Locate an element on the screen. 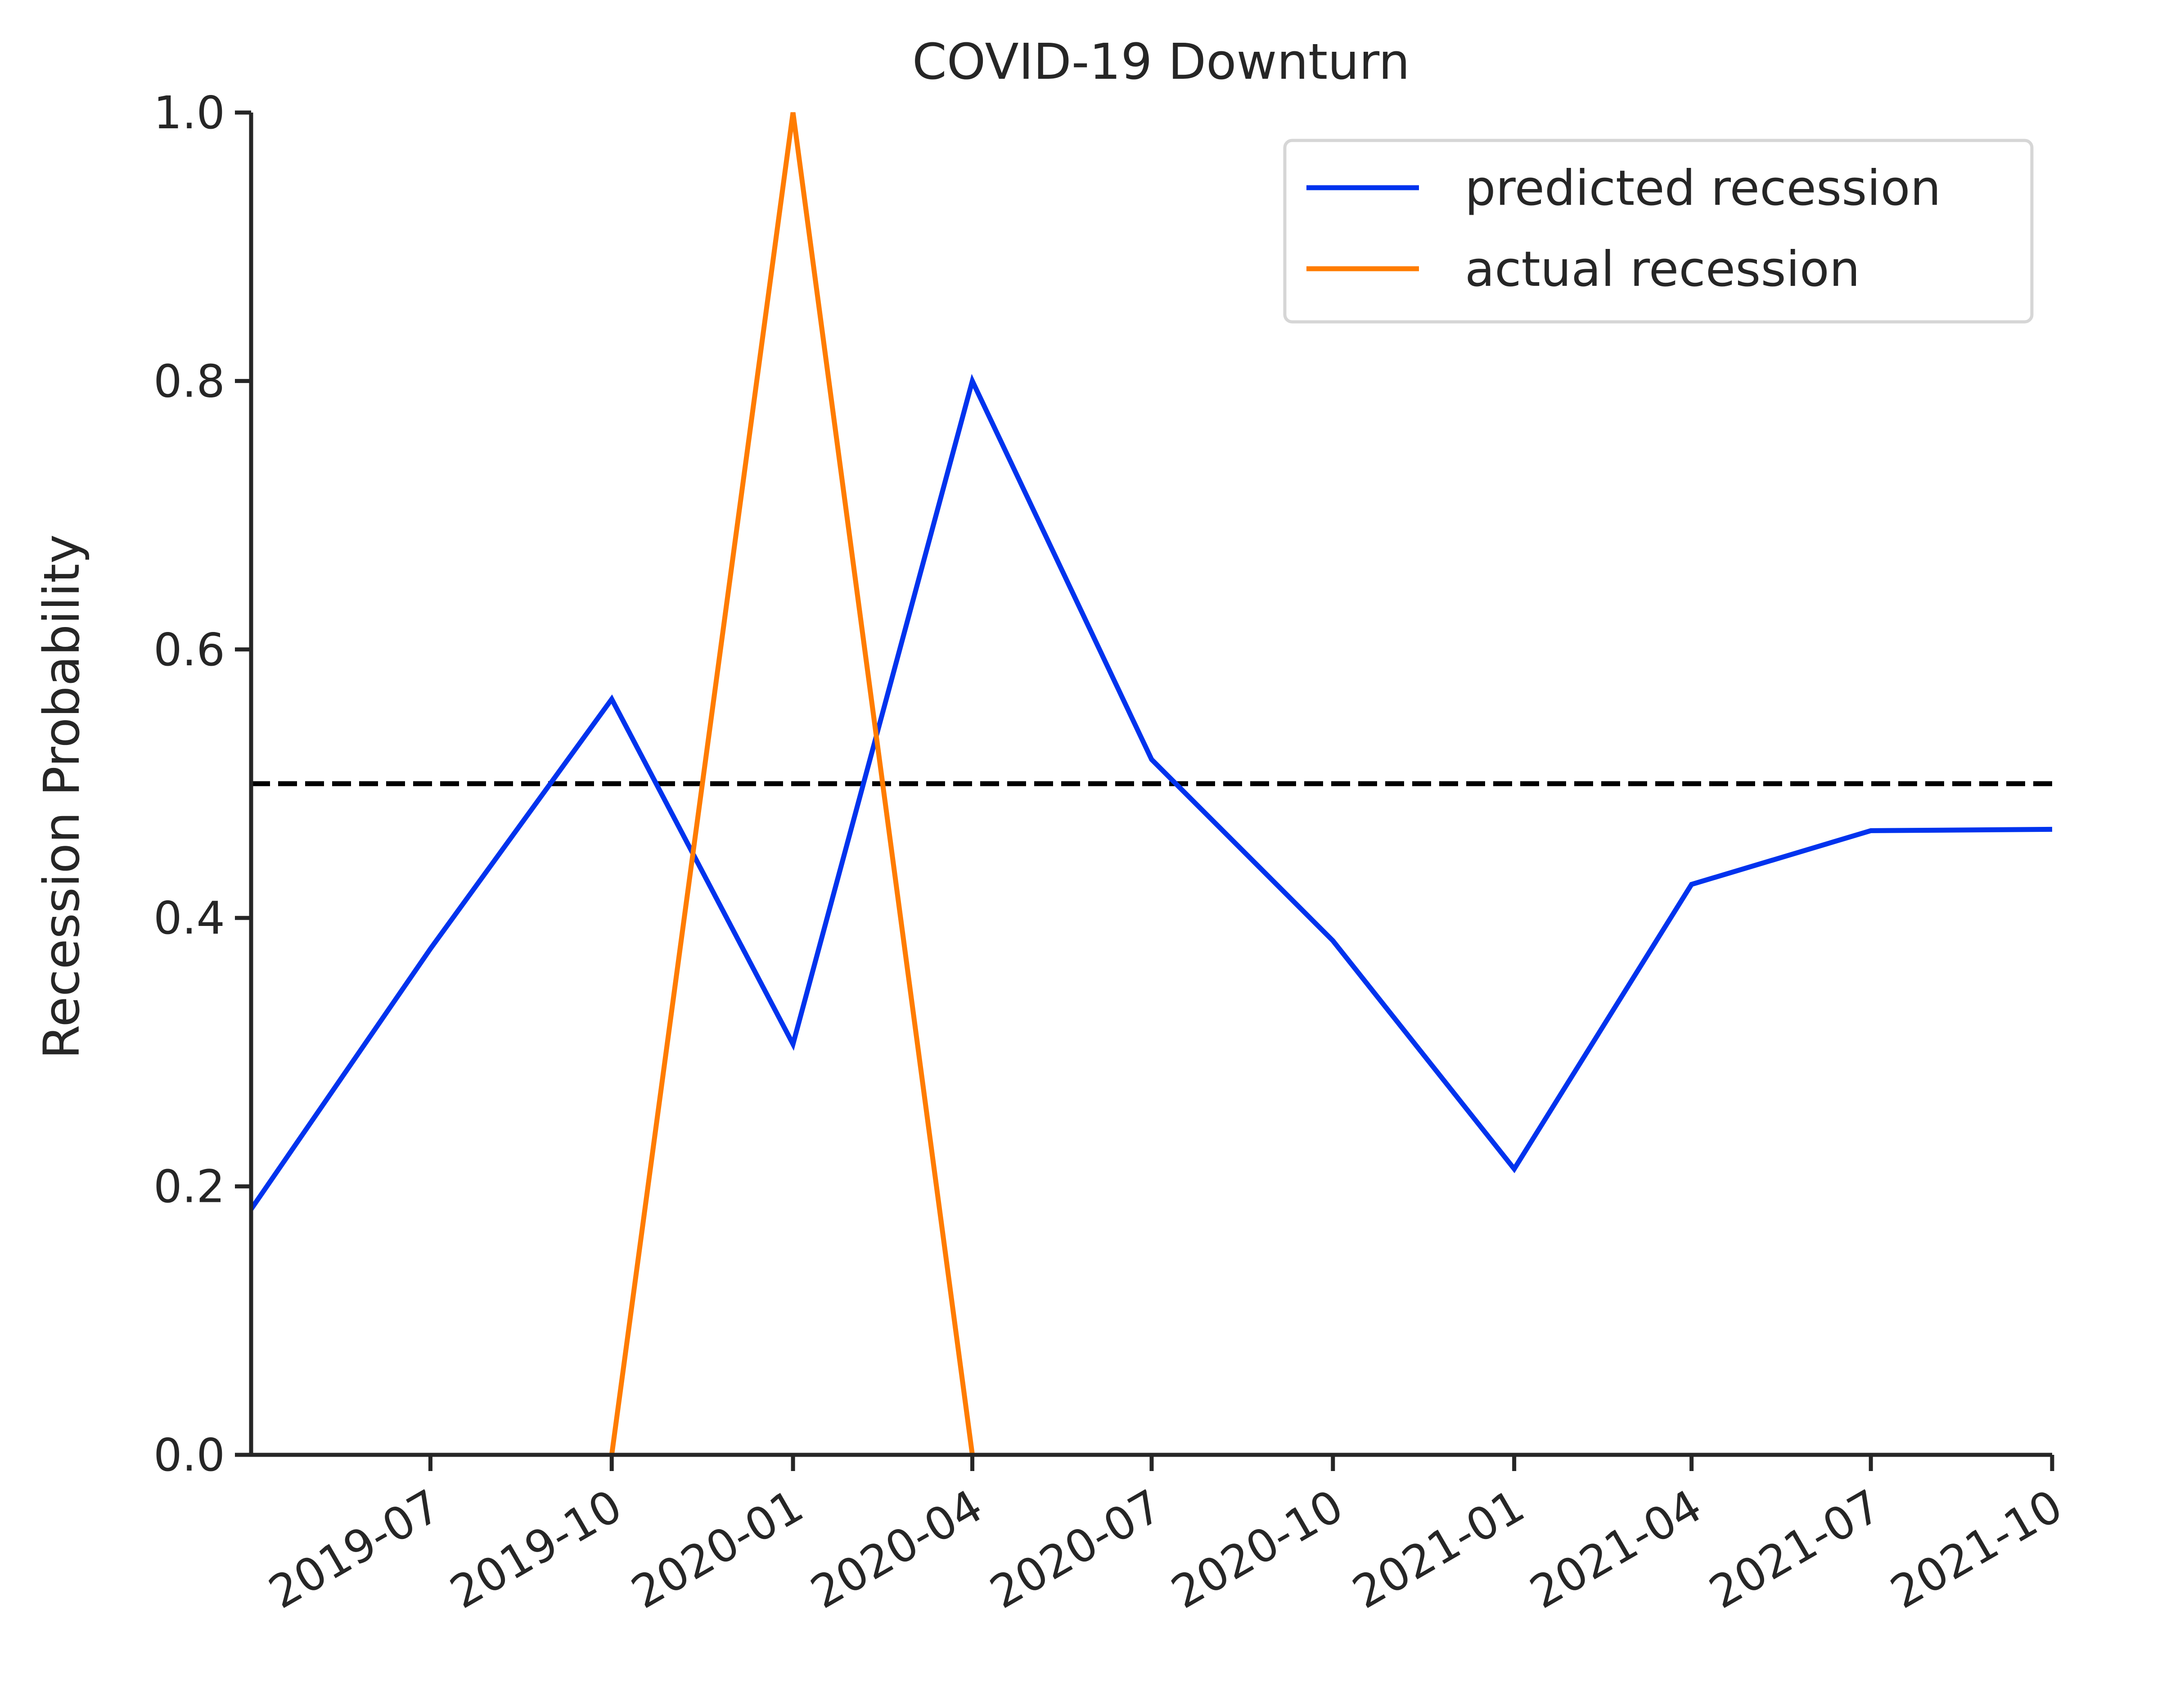  x-tick-label: 2021-04 is located at coordinates (1615, 1549).